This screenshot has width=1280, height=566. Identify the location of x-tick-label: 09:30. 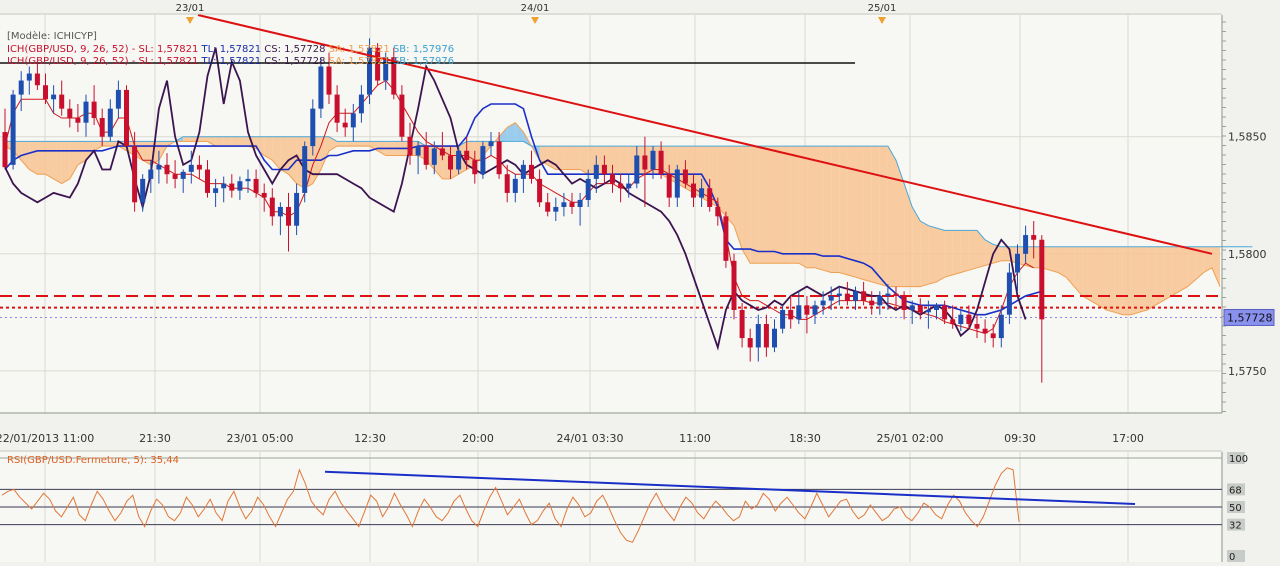
(1020, 438).